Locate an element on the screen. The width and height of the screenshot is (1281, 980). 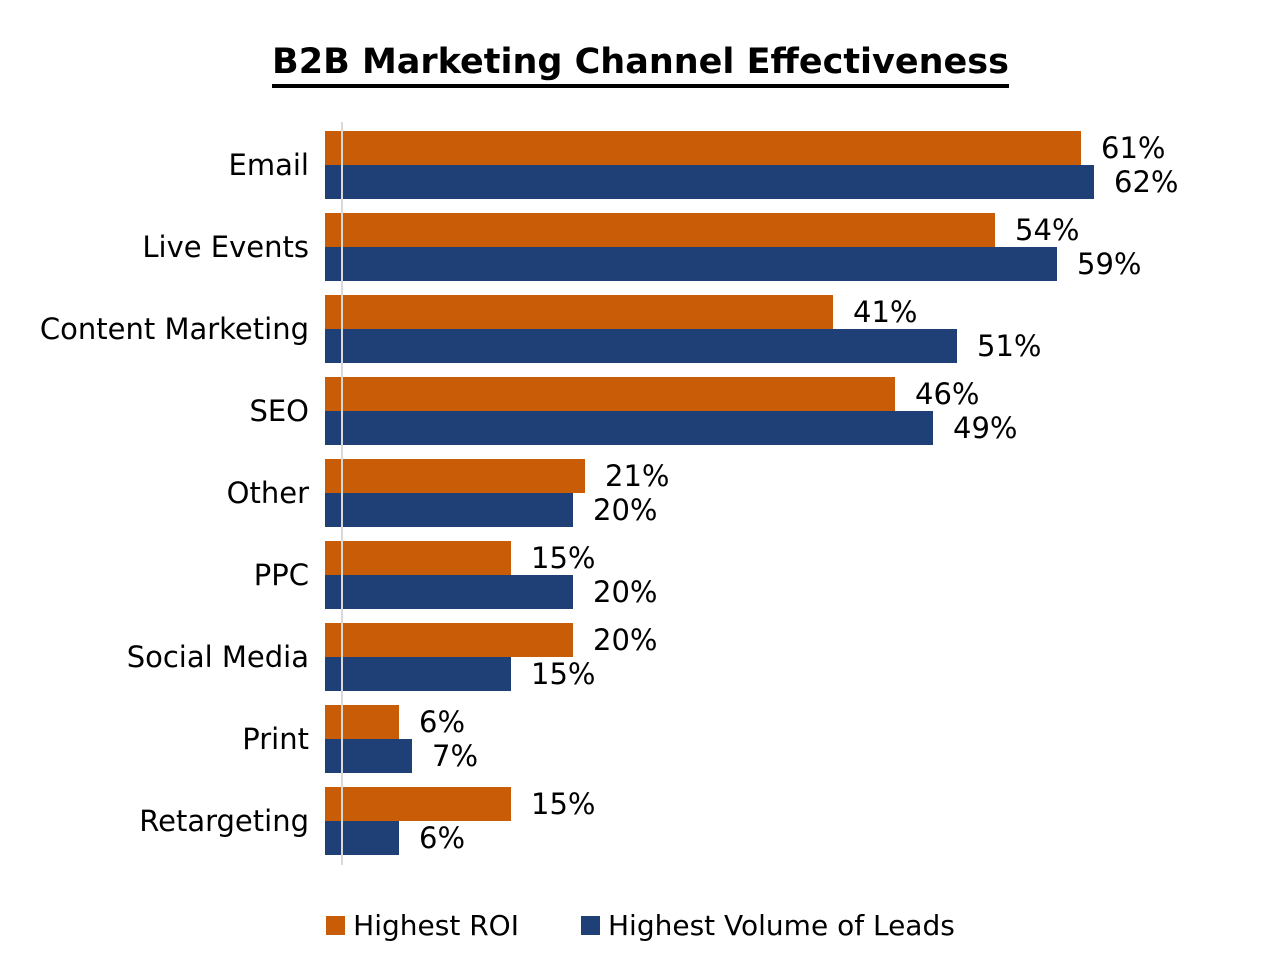
title-area: B2B Marketing Channel Effectiveness is located at coordinates (640, 65).